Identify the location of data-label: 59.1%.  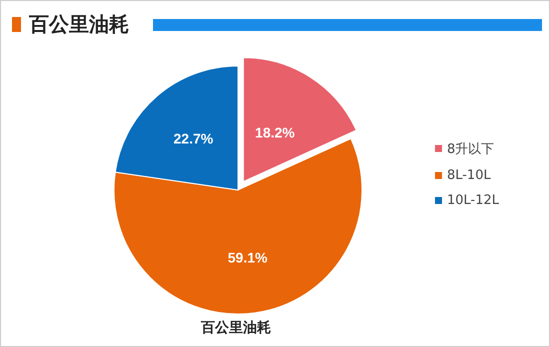
(248, 258).